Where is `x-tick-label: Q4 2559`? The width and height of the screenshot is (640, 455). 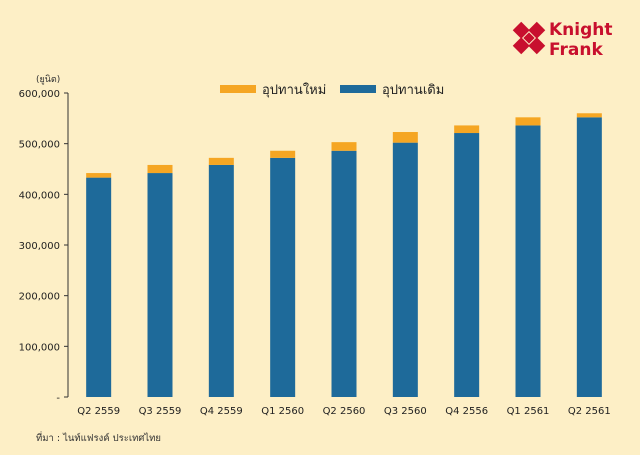
x-tick-label: Q4 2559 is located at coordinates (221, 411).